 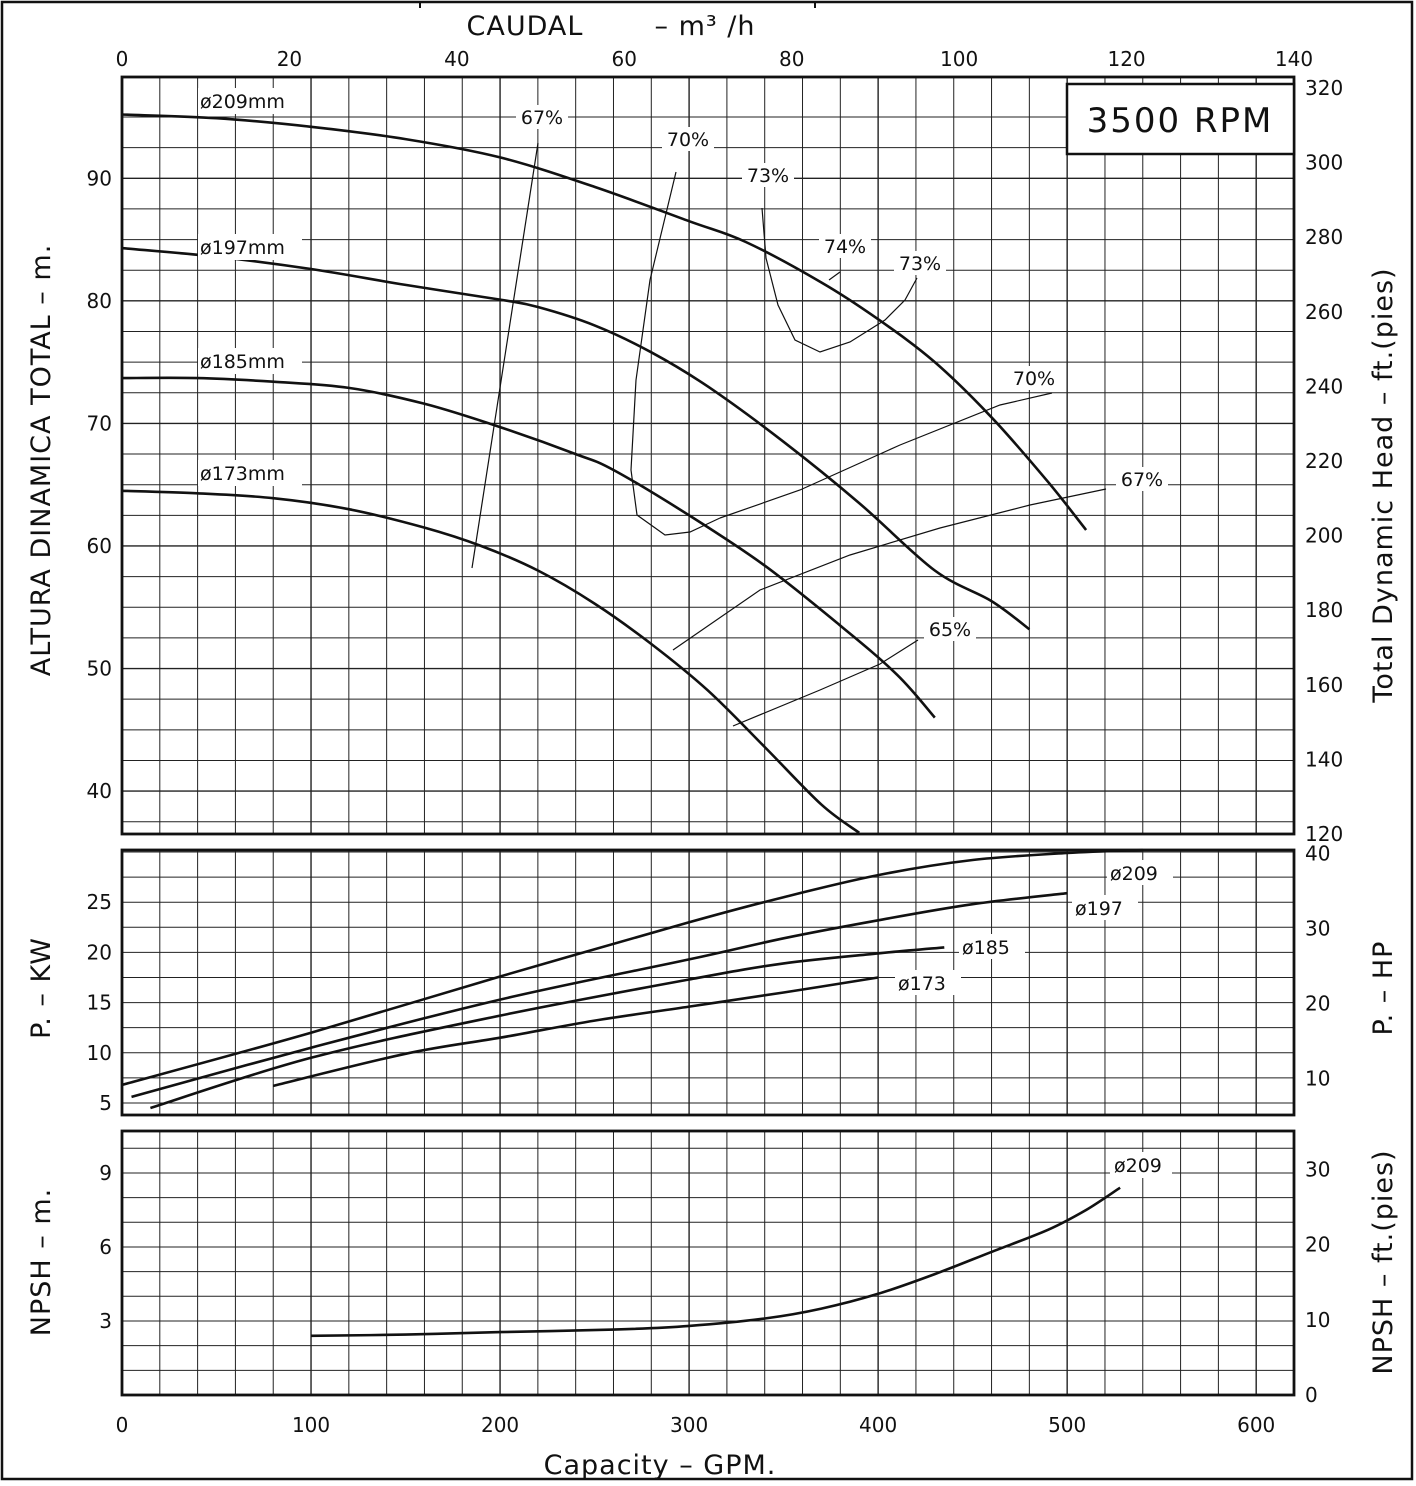 I want to click on head-right-tick-label: 180, so click(x=1324, y=610).